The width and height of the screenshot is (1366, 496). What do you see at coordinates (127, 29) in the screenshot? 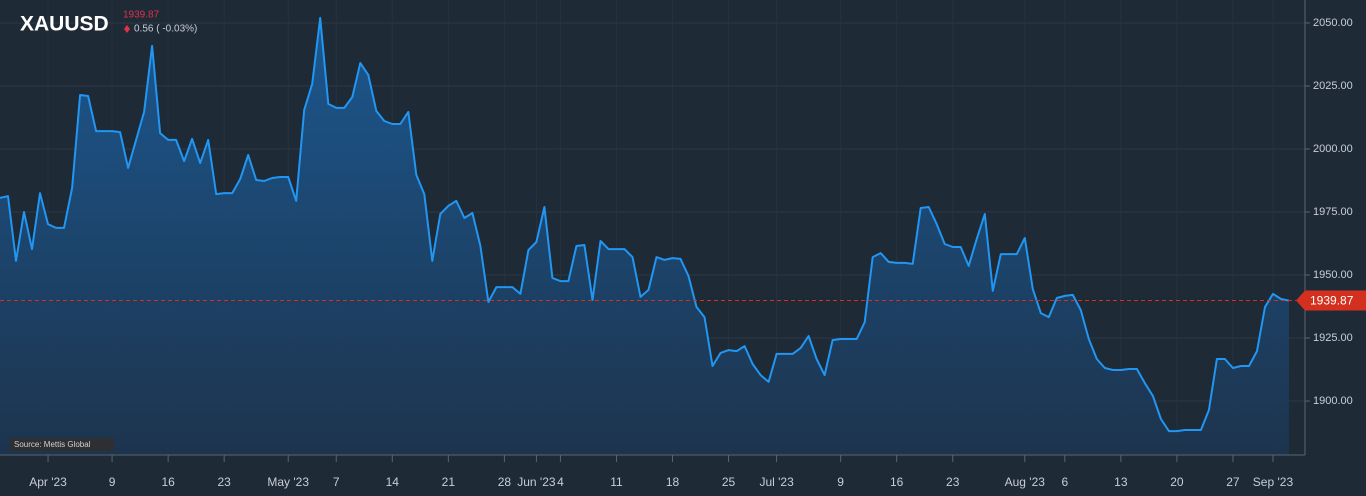
I see `down-icon` at bounding box center [127, 29].